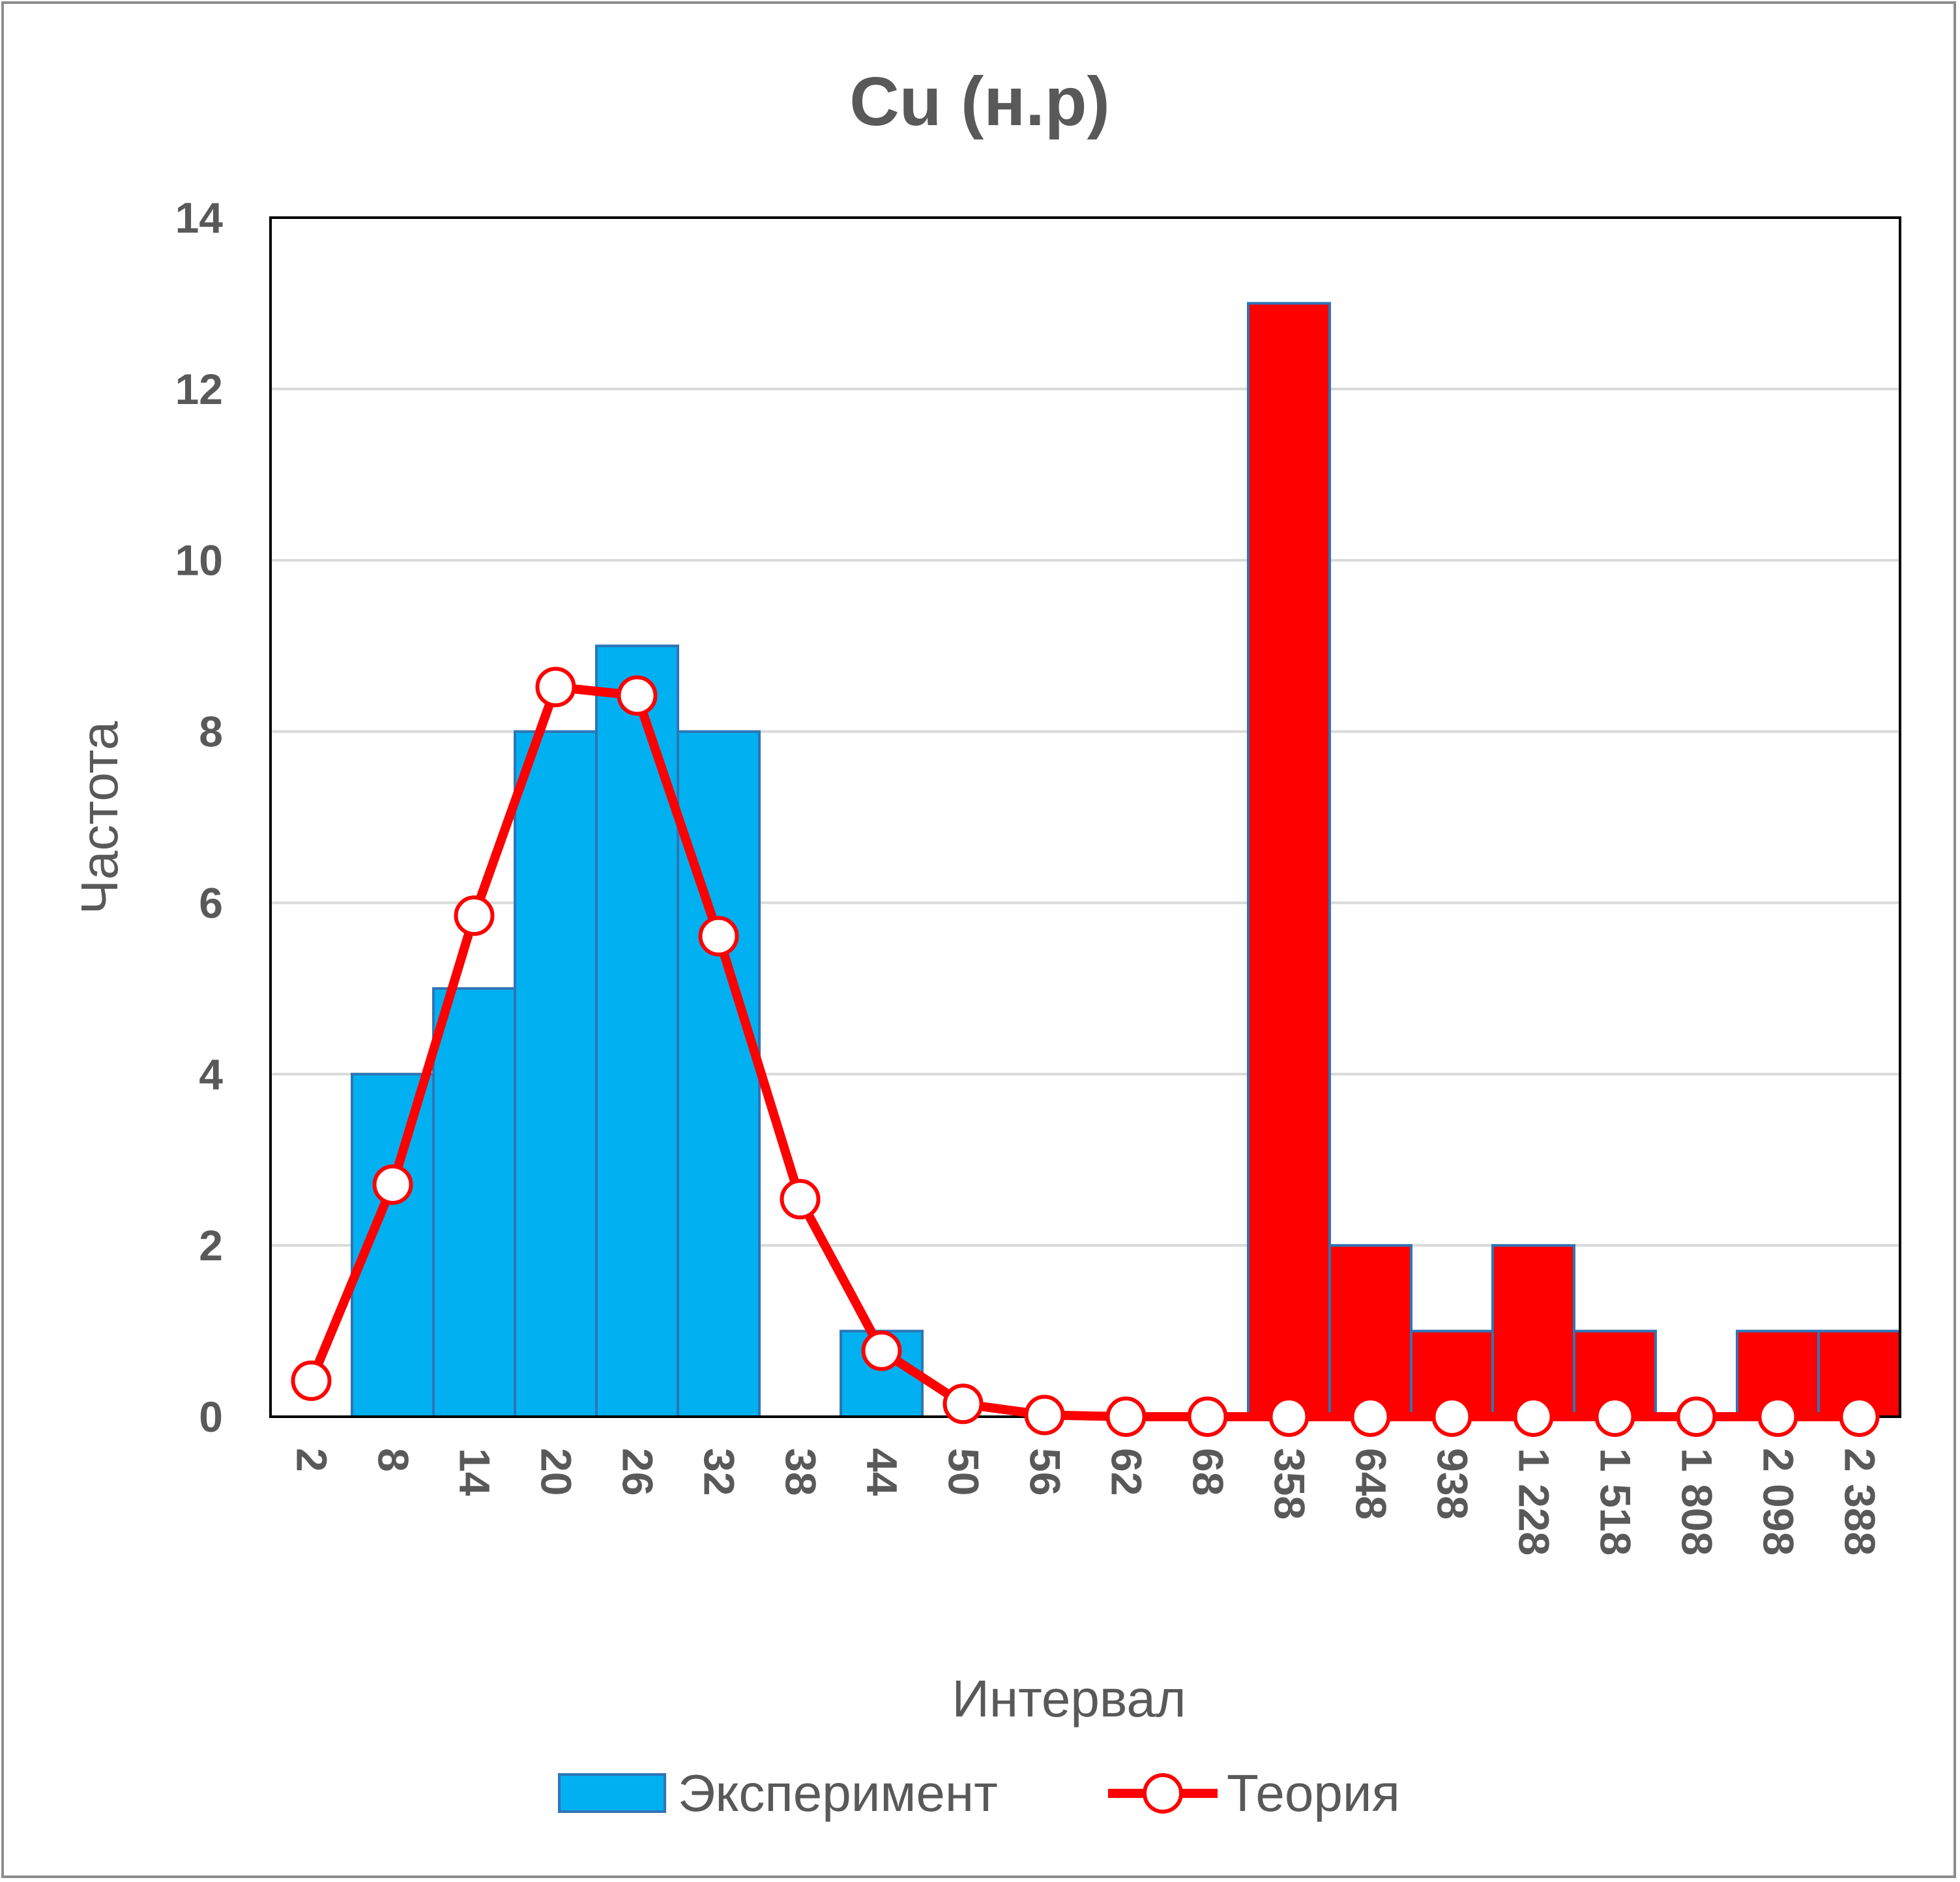 Image resolution: width=1960 pixels, height=1882 pixels. Describe the element at coordinates (394, 1460) in the screenshot. I see `x-tick-label: 8` at that location.